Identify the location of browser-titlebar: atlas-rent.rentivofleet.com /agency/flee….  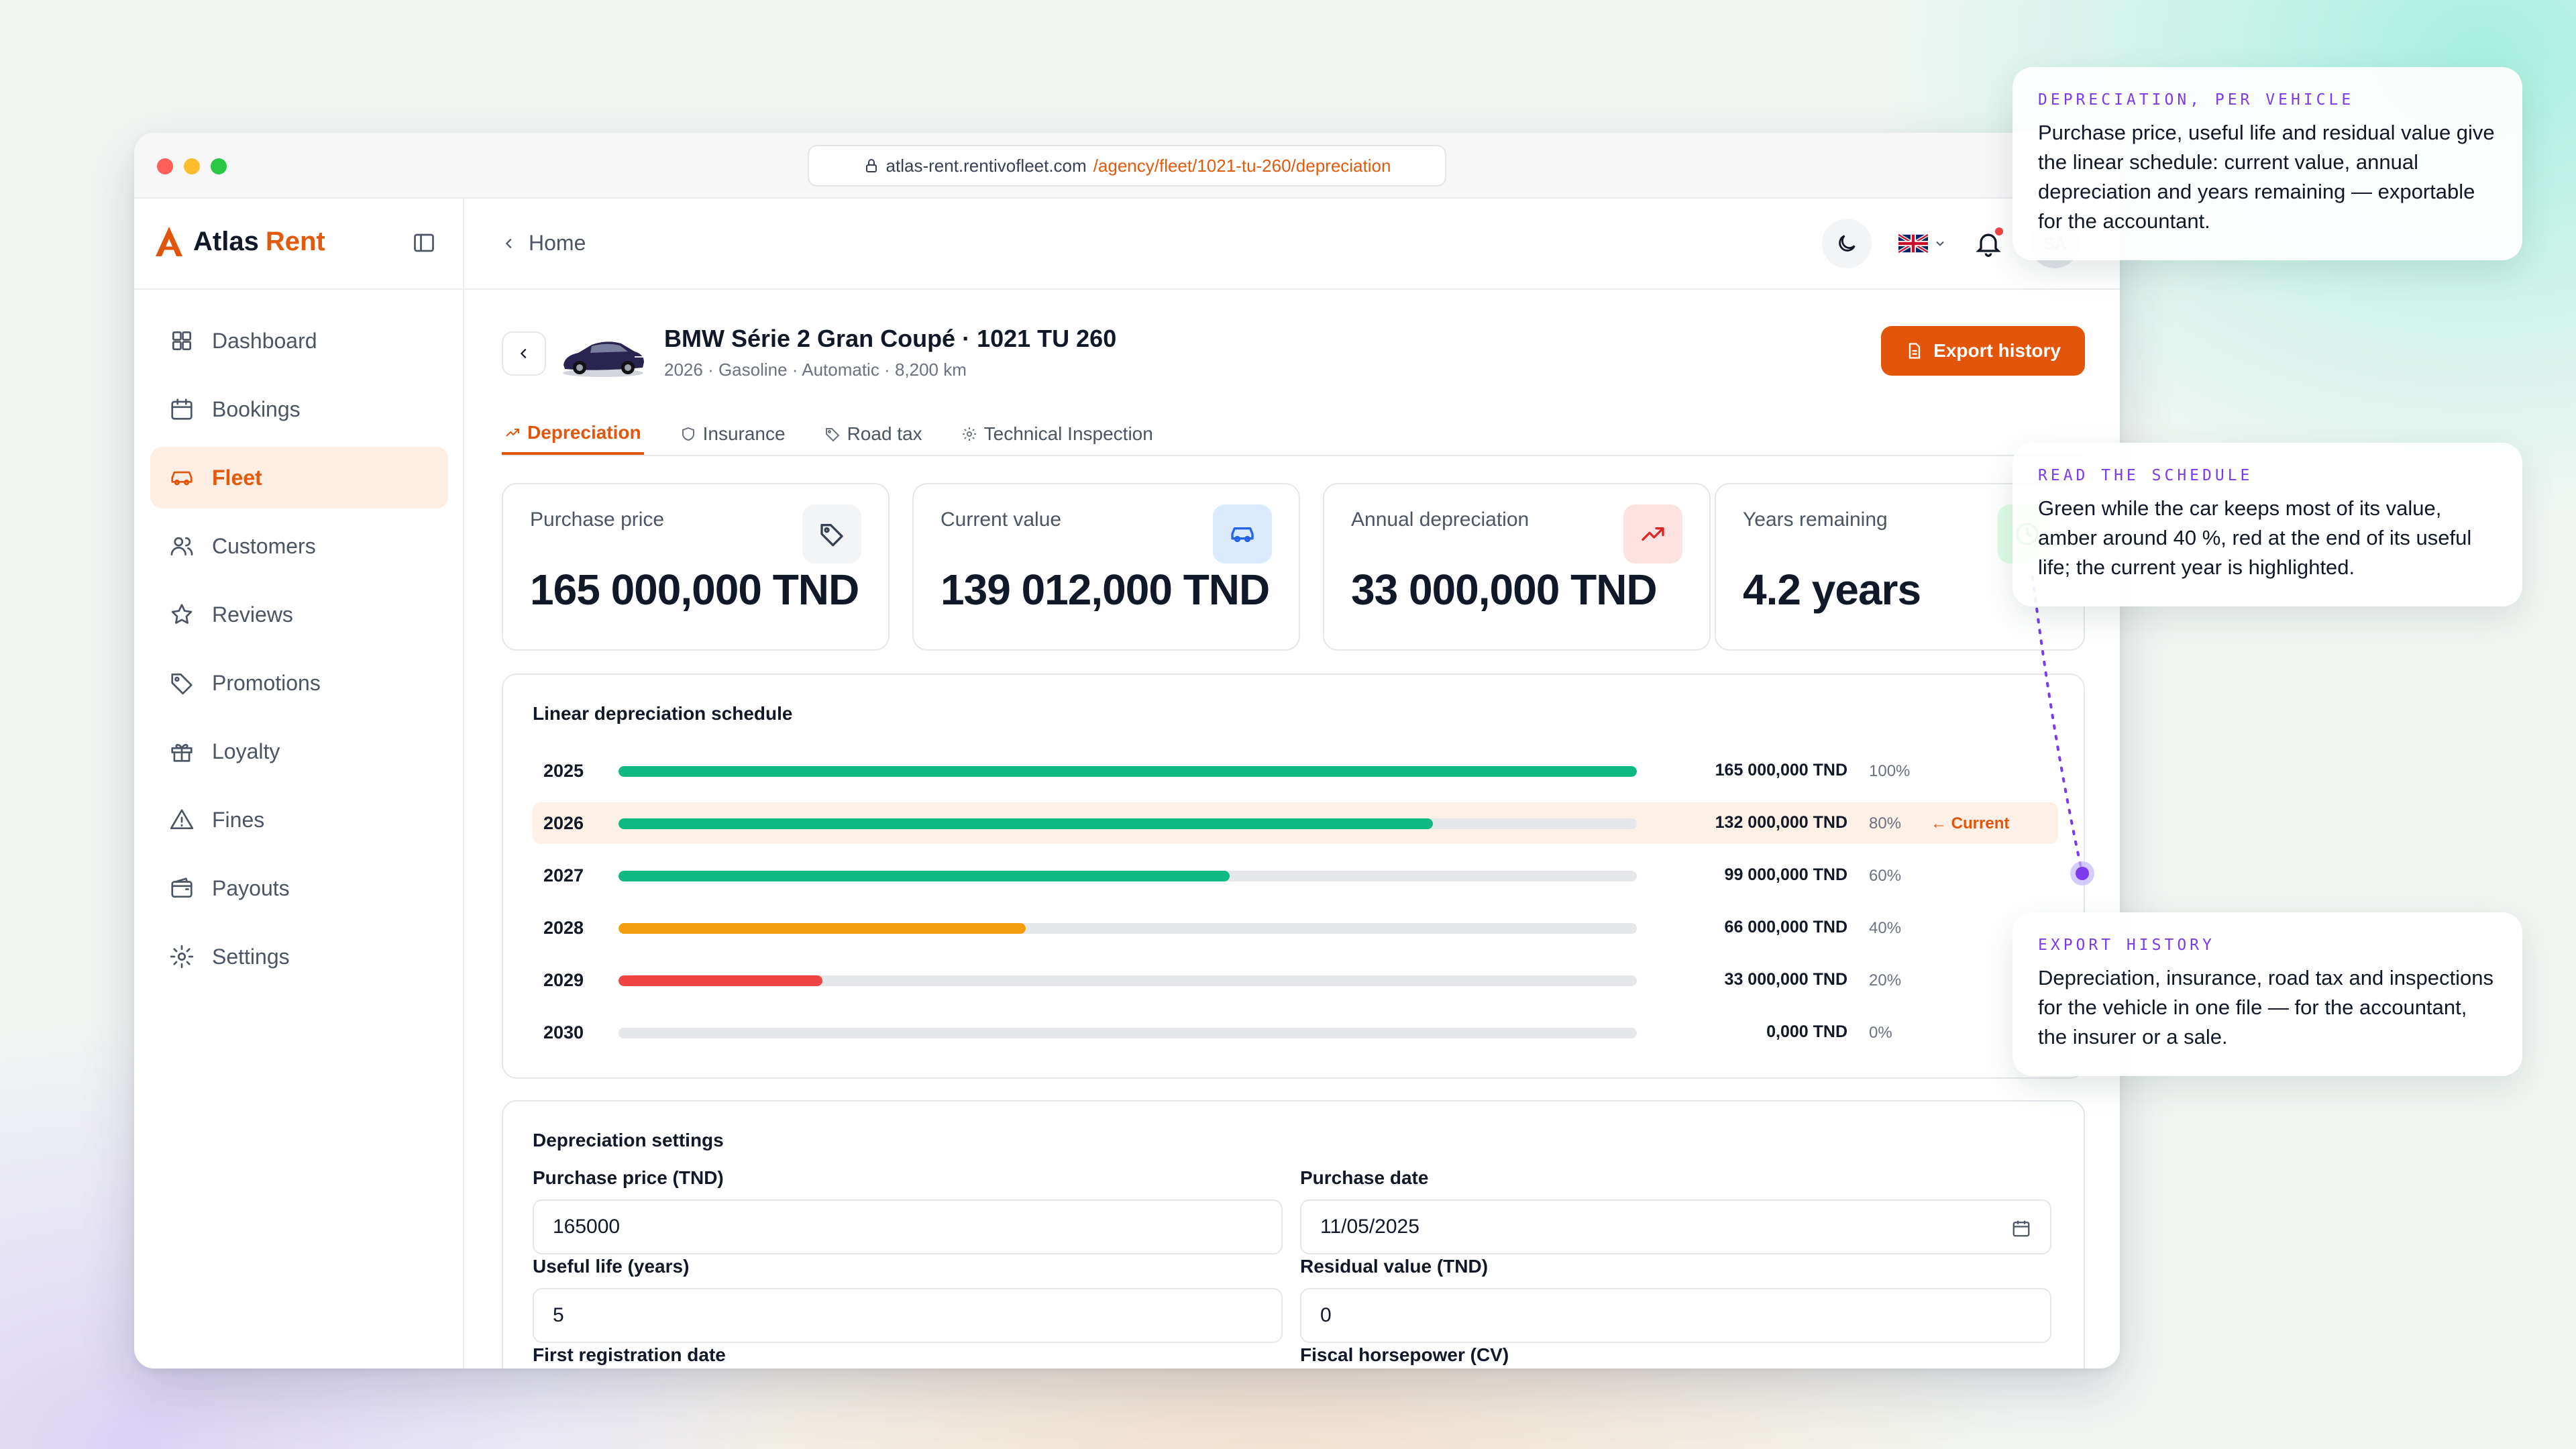
(1127, 166).